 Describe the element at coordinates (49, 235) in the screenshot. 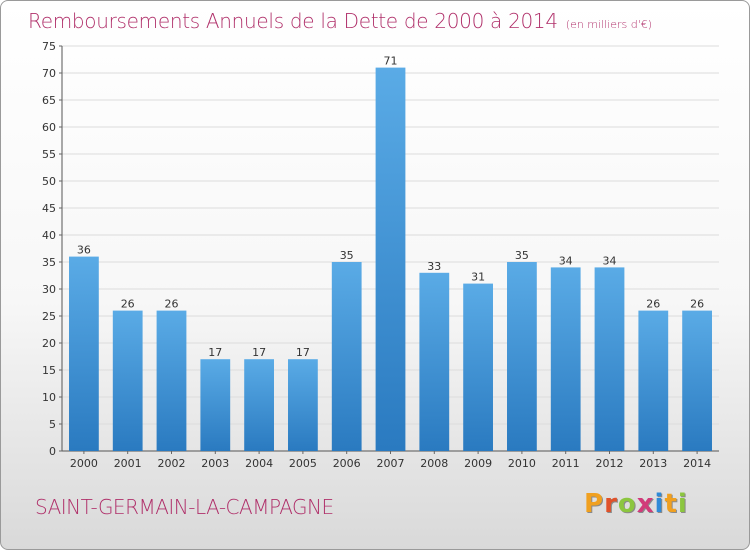

I see `y-tick-label: 40` at that location.